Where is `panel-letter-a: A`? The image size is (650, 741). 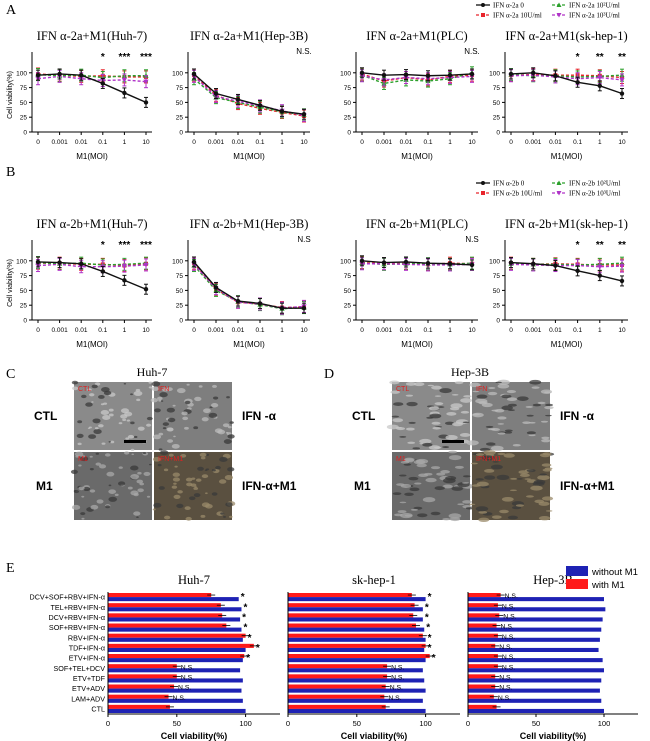 panel-letter-a: A is located at coordinates (11, 10).